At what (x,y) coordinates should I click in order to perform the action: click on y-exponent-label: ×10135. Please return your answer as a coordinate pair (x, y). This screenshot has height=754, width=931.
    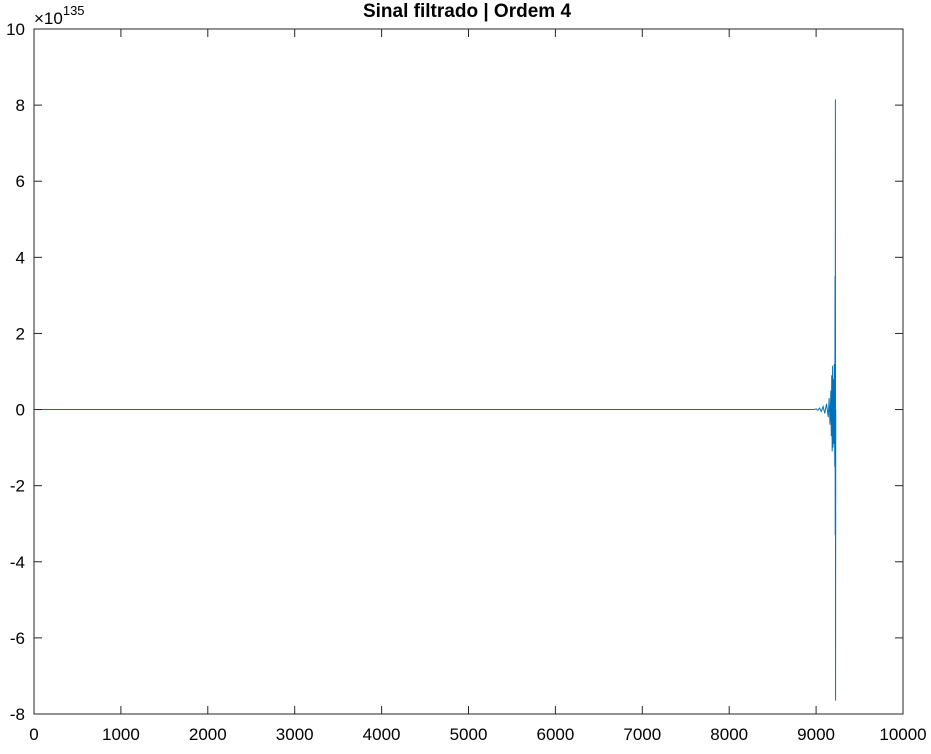
    Looking at the image, I should click on (59, 15).